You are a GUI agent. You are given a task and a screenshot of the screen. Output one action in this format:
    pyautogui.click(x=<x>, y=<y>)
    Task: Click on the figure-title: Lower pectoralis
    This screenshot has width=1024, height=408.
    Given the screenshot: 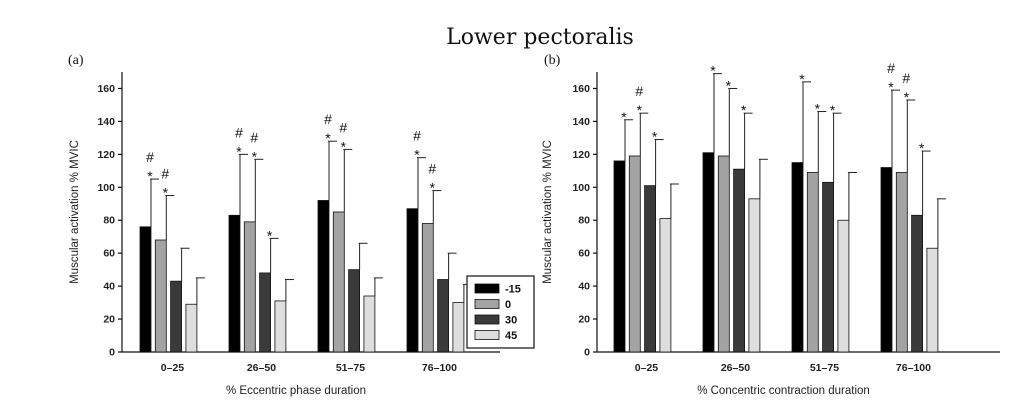 What is the action you would take?
    pyautogui.click(x=540, y=37)
    